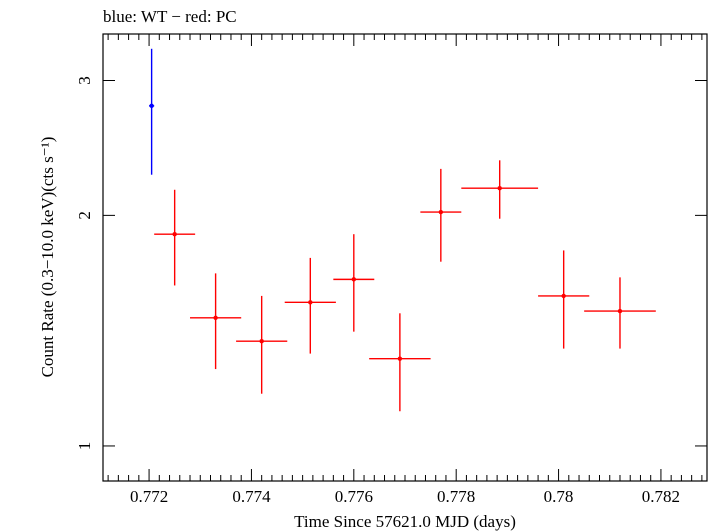  Describe the element at coordinates (251, 496) in the screenshot. I see `x-tick-label: 0.774` at that location.